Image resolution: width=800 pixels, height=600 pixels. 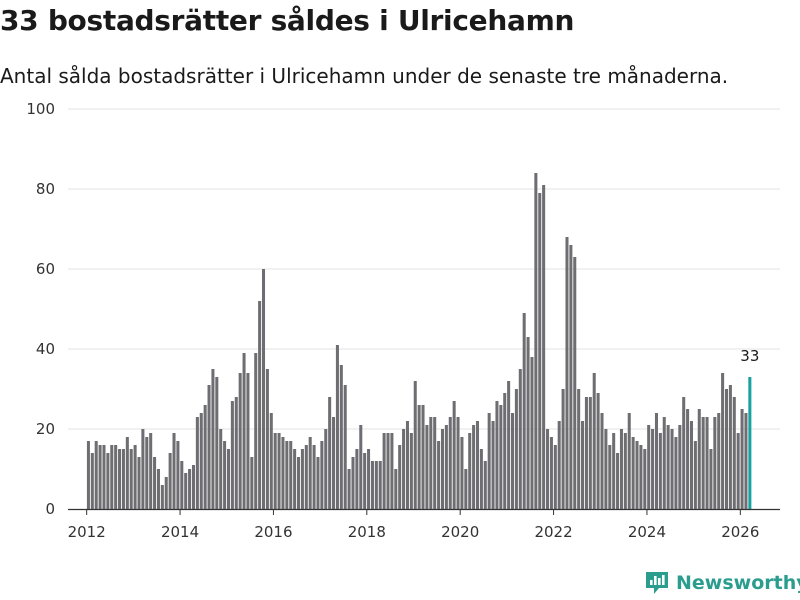 I want to click on axes, so click(x=424, y=511).